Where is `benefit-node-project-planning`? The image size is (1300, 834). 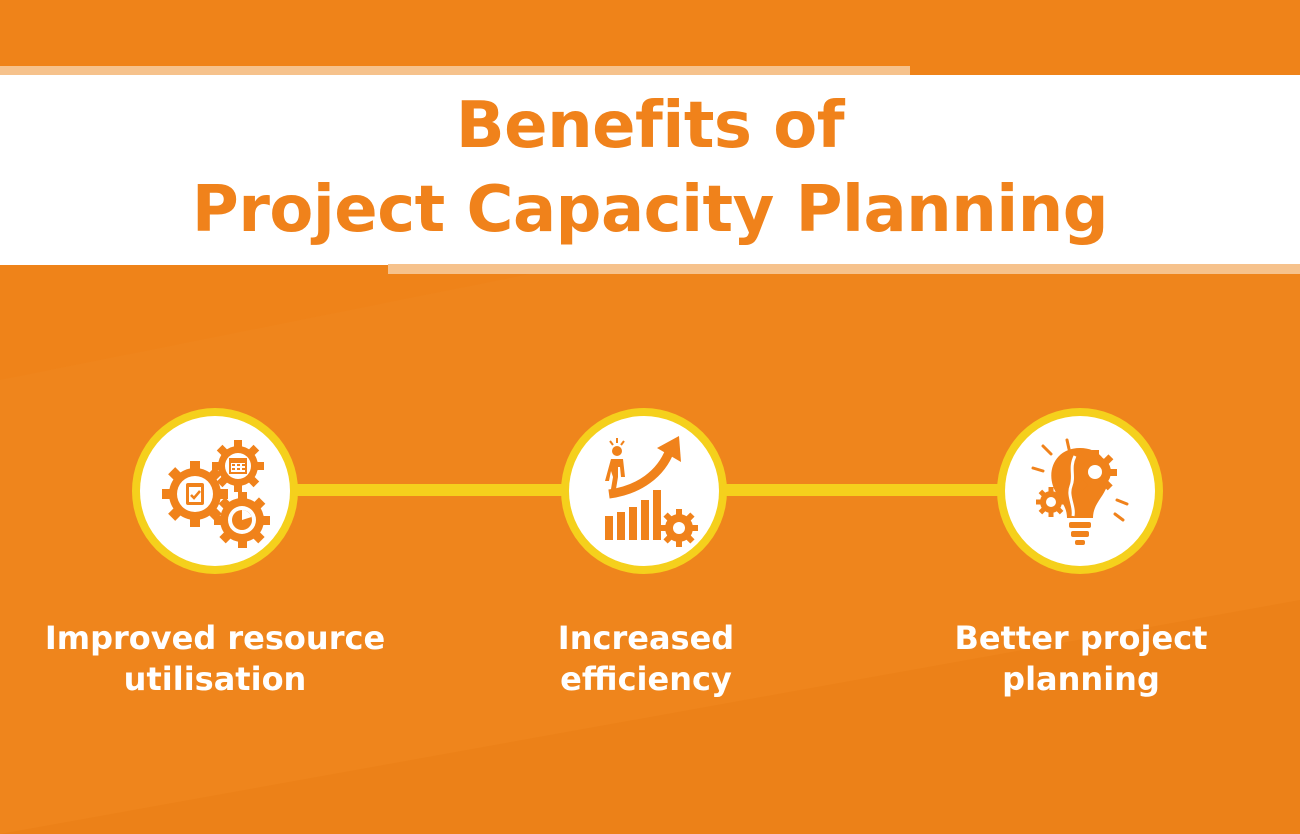 benefit-node-project-planning is located at coordinates (1080, 491).